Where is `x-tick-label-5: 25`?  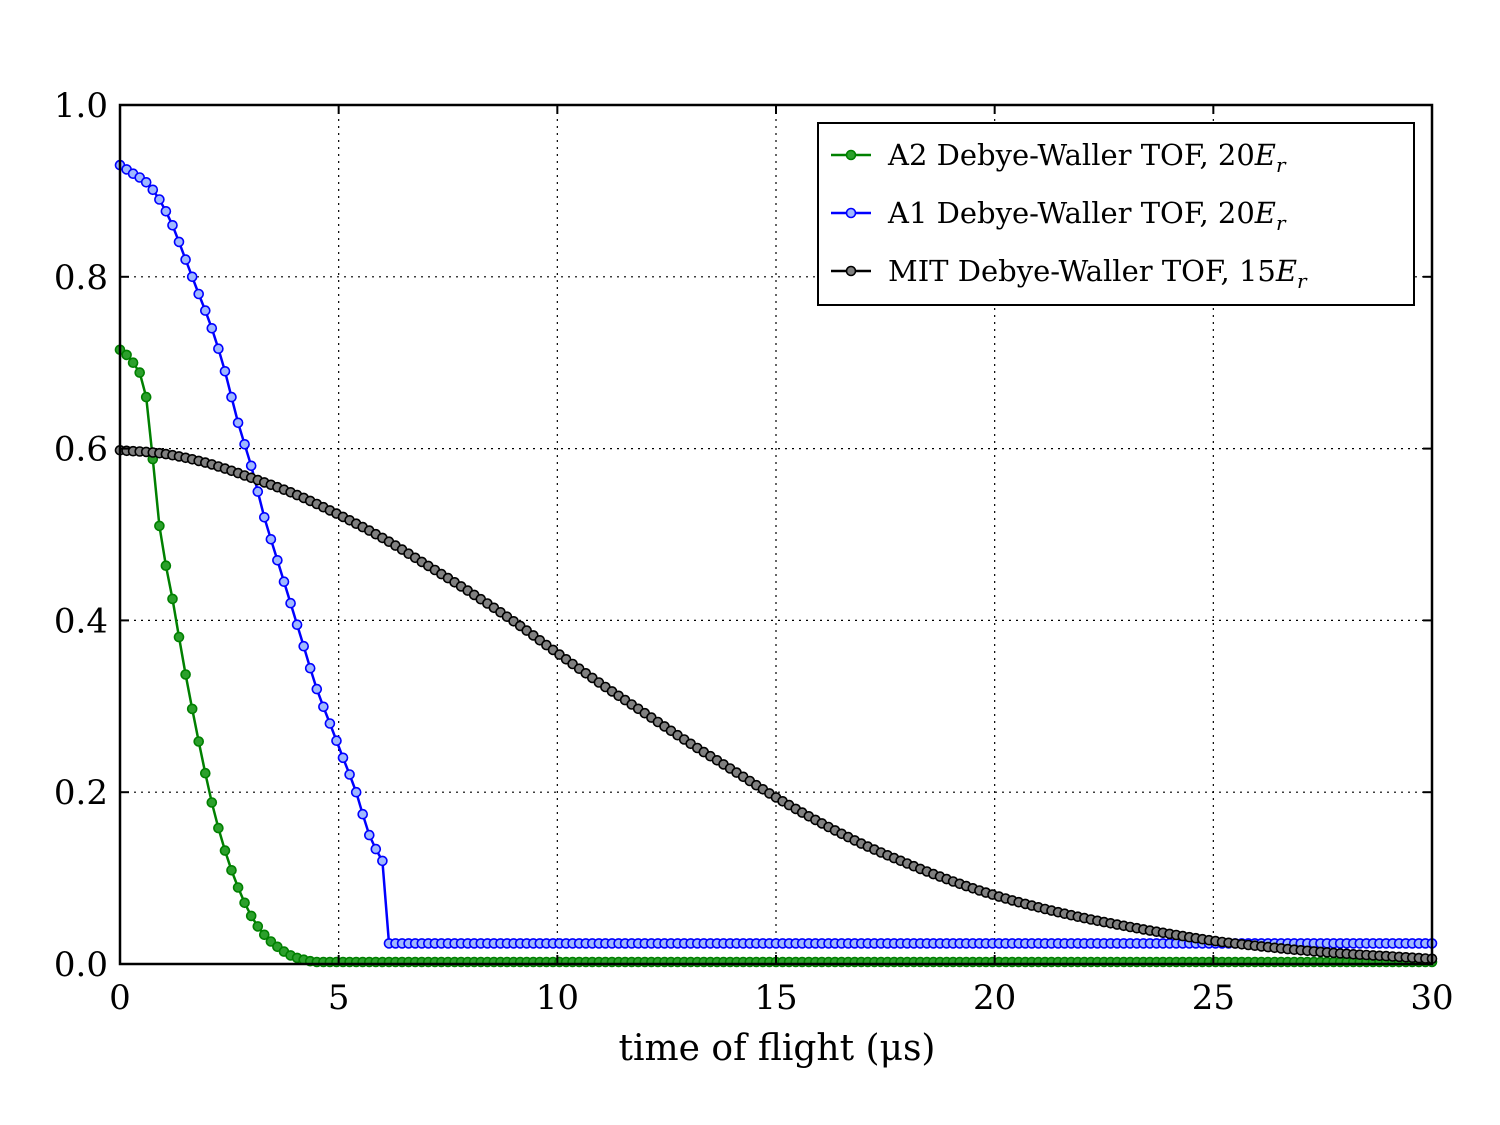 x-tick-label-5: 25 is located at coordinates (1213, 998).